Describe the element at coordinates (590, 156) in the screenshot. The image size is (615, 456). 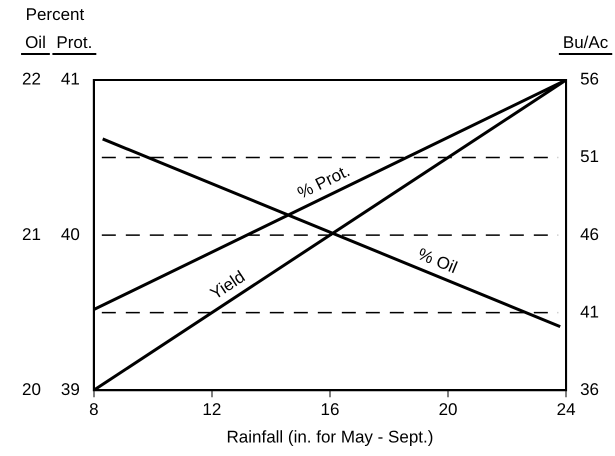
I see `y2-tick-label: 51` at that location.